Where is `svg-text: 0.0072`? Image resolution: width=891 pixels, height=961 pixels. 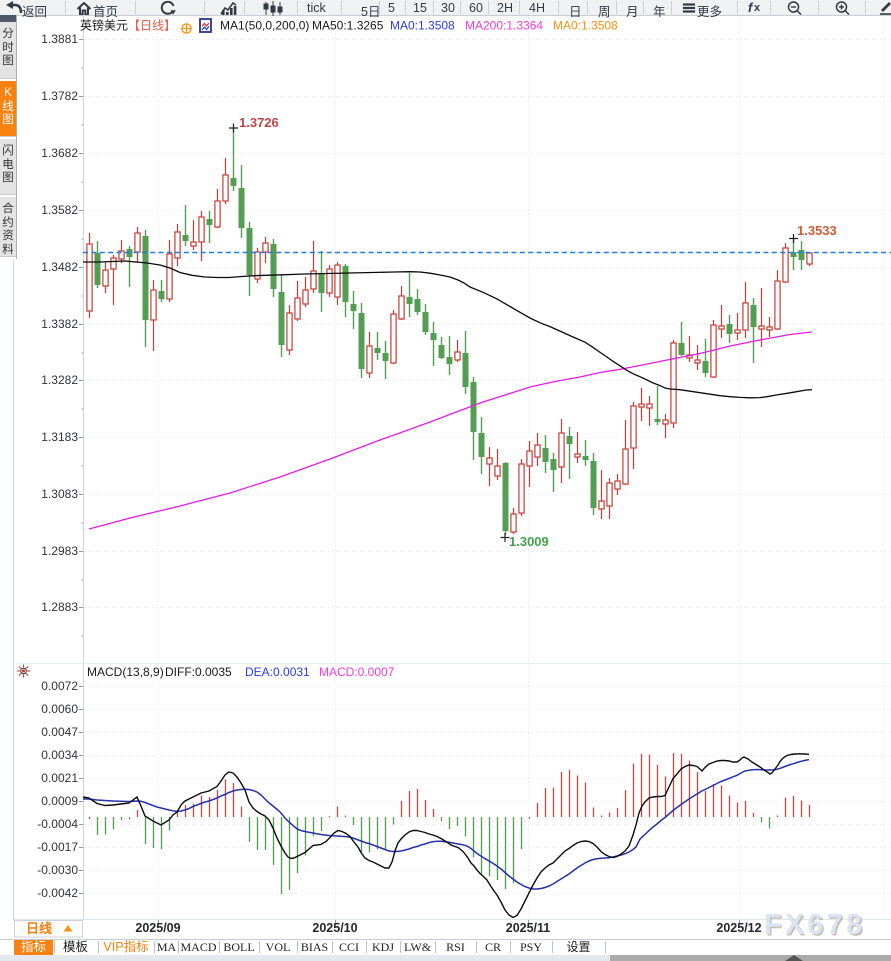 svg-text: 0.0072 is located at coordinates (59, 686).